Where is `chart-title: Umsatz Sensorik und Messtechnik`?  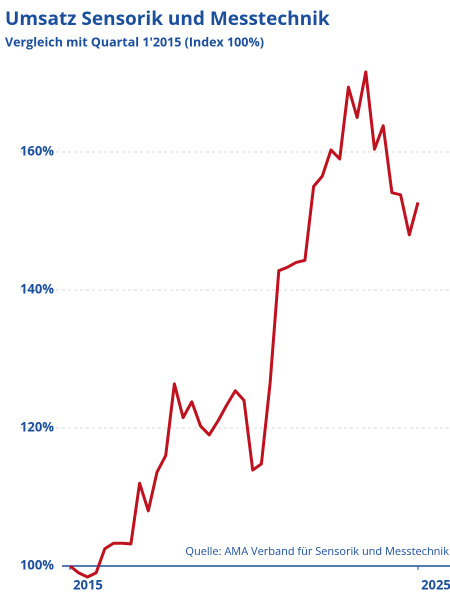 chart-title: Umsatz Sensorik und Messtechnik is located at coordinates (167, 18).